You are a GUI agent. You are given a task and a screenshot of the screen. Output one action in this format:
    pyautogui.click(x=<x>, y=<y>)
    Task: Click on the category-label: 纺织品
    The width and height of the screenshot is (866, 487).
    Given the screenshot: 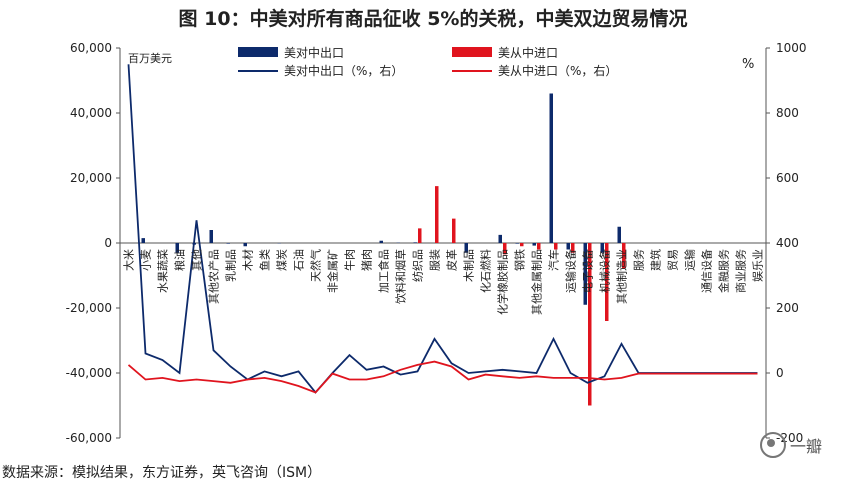 What is the action you would take?
    pyautogui.click(x=418, y=265)
    